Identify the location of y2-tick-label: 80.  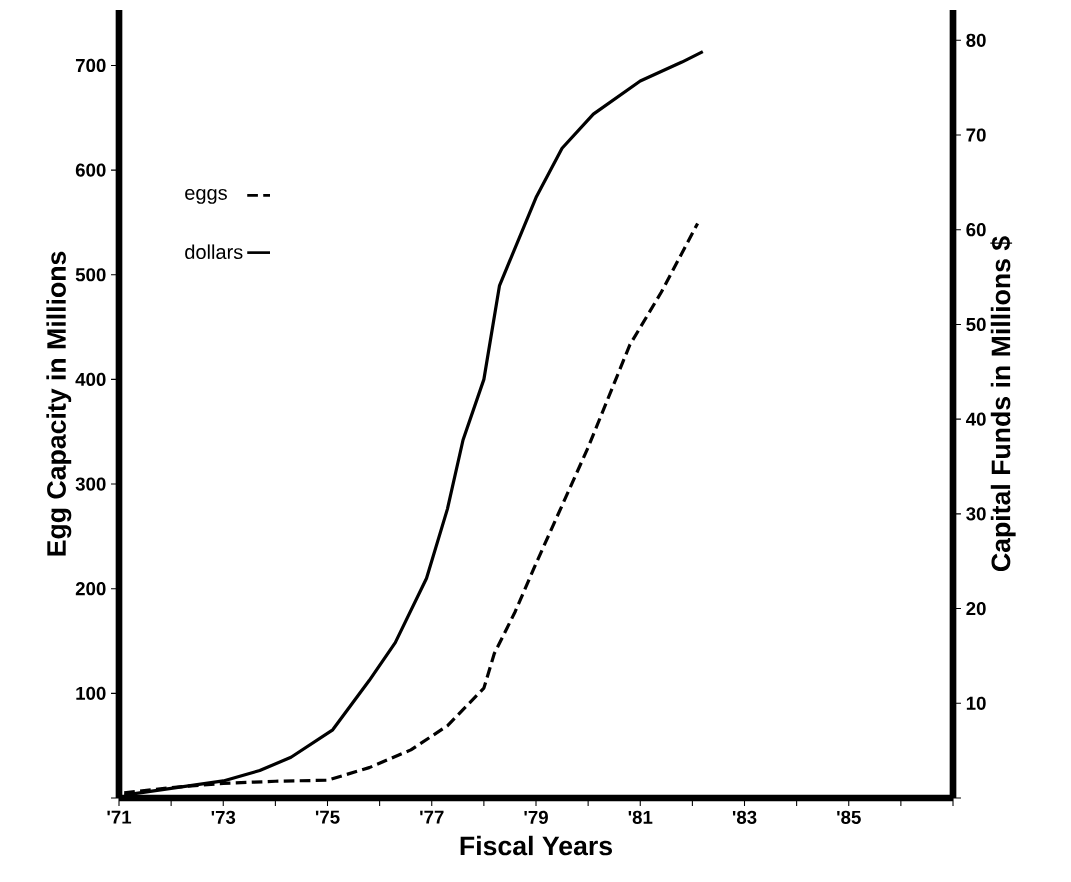
(976, 40).